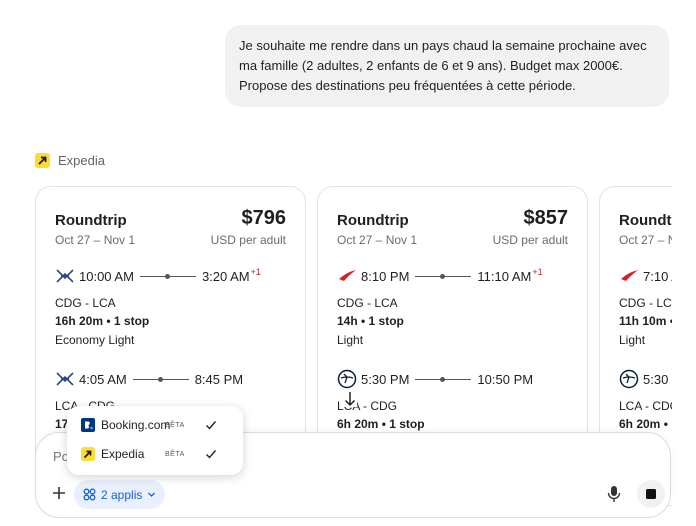 This screenshot has width=696, height=526. What do you see at coordinates (546, 218) in the screenshot?
I see `price: $857` at bounding box center [546, 218].